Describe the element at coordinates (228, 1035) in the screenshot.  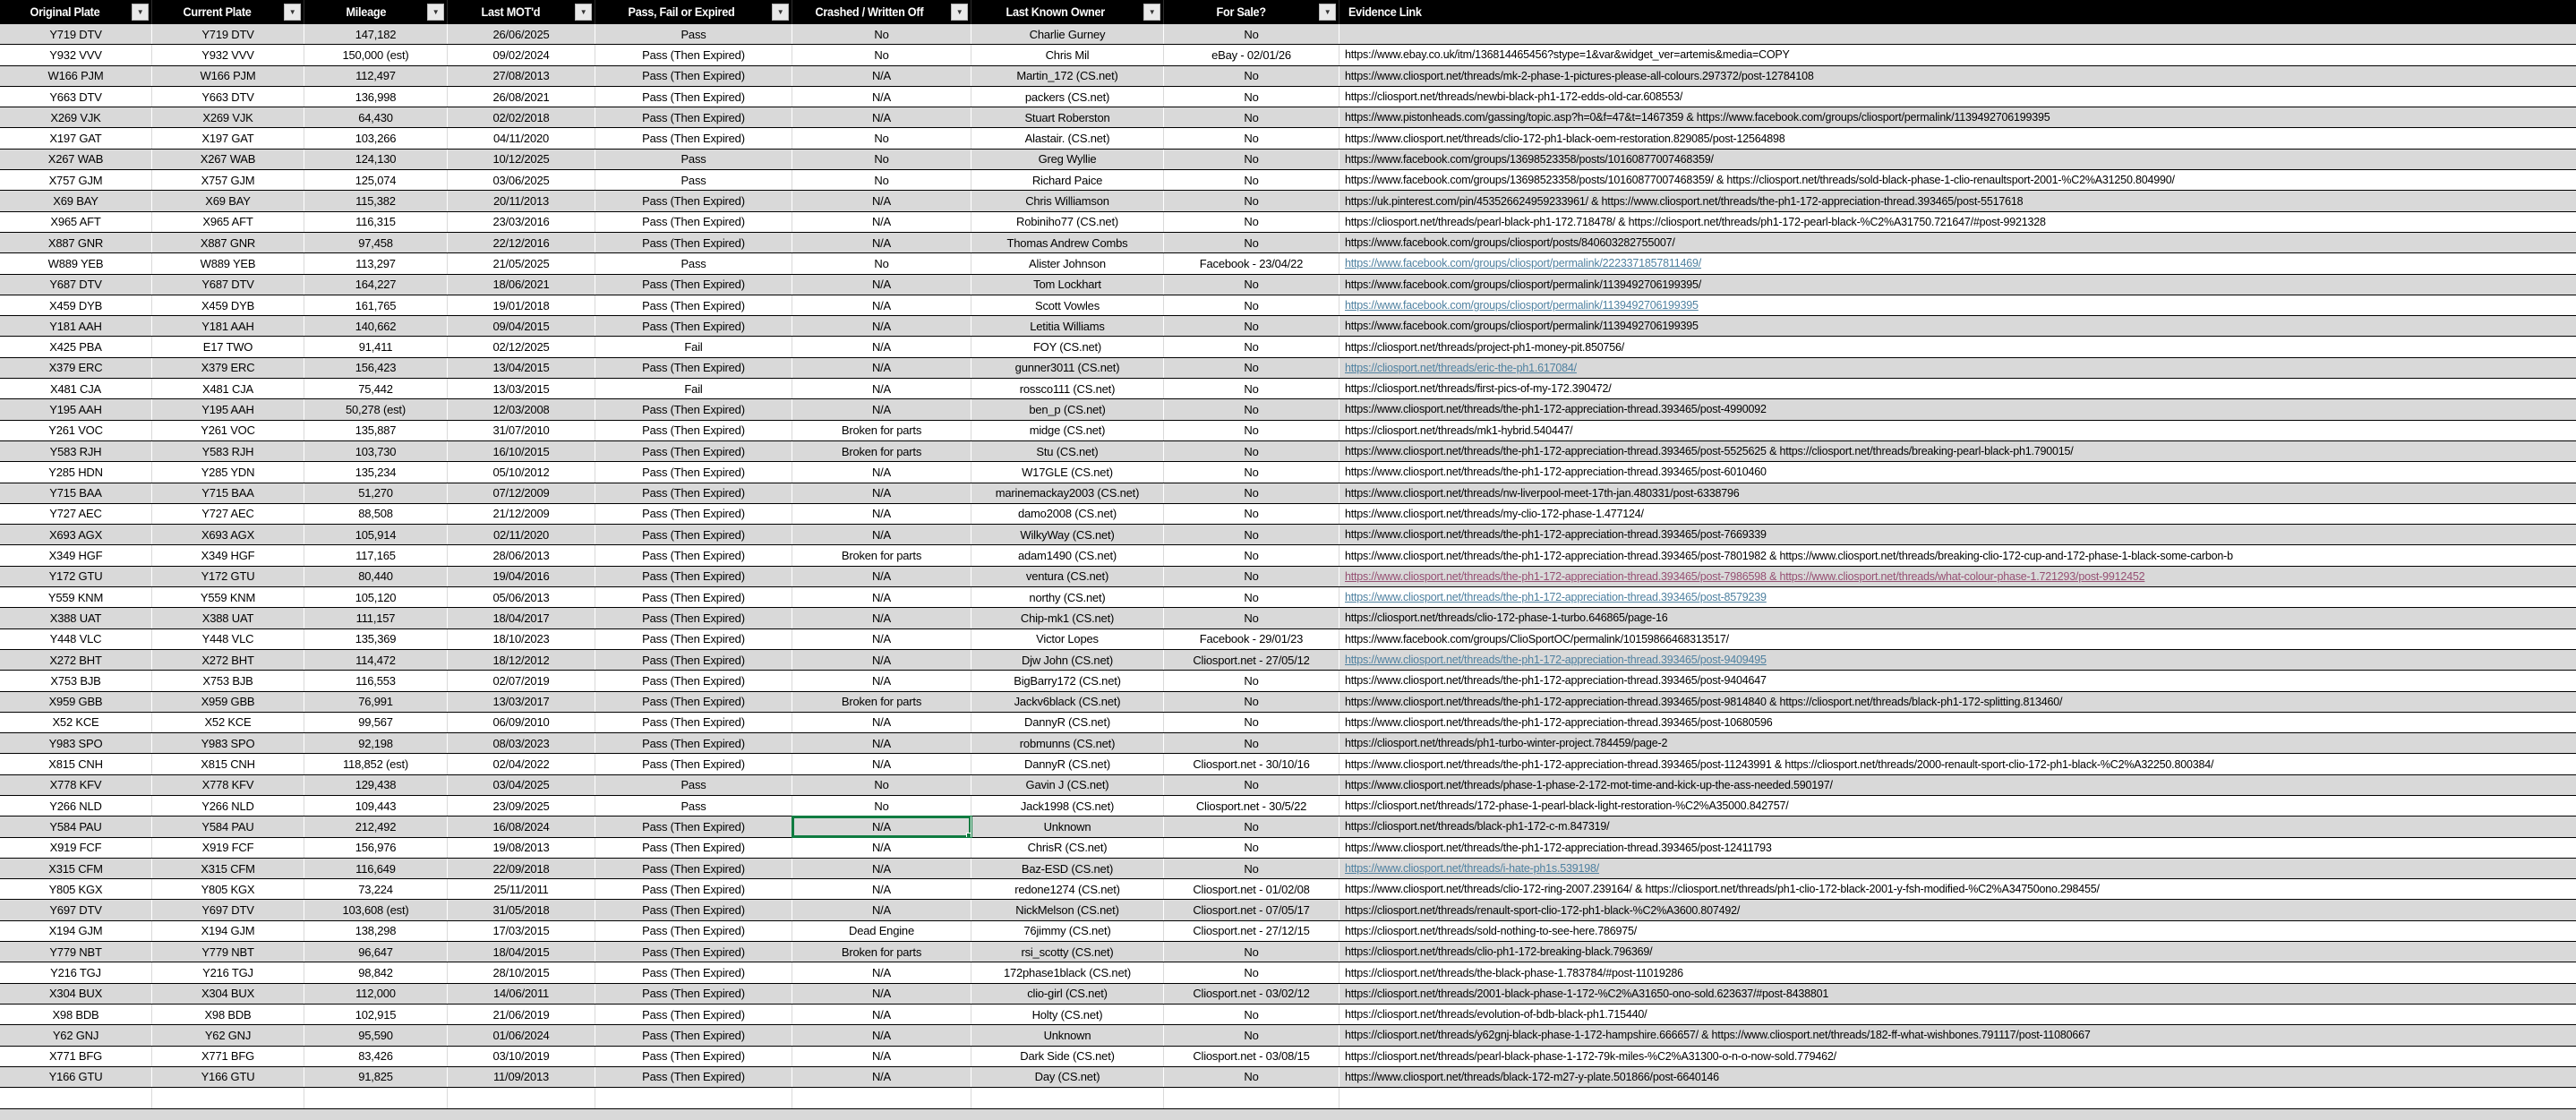
I see `cell-current-plate: Y62 GNJ` at that location.